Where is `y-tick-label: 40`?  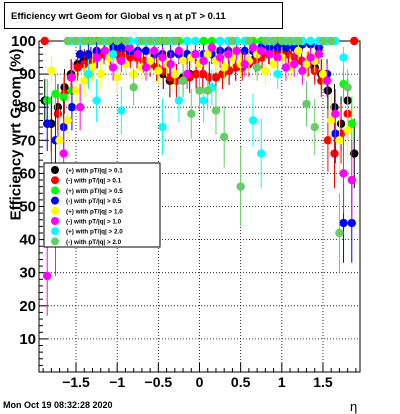 y-tick-label: 40 is located at coordinates (27, 240).